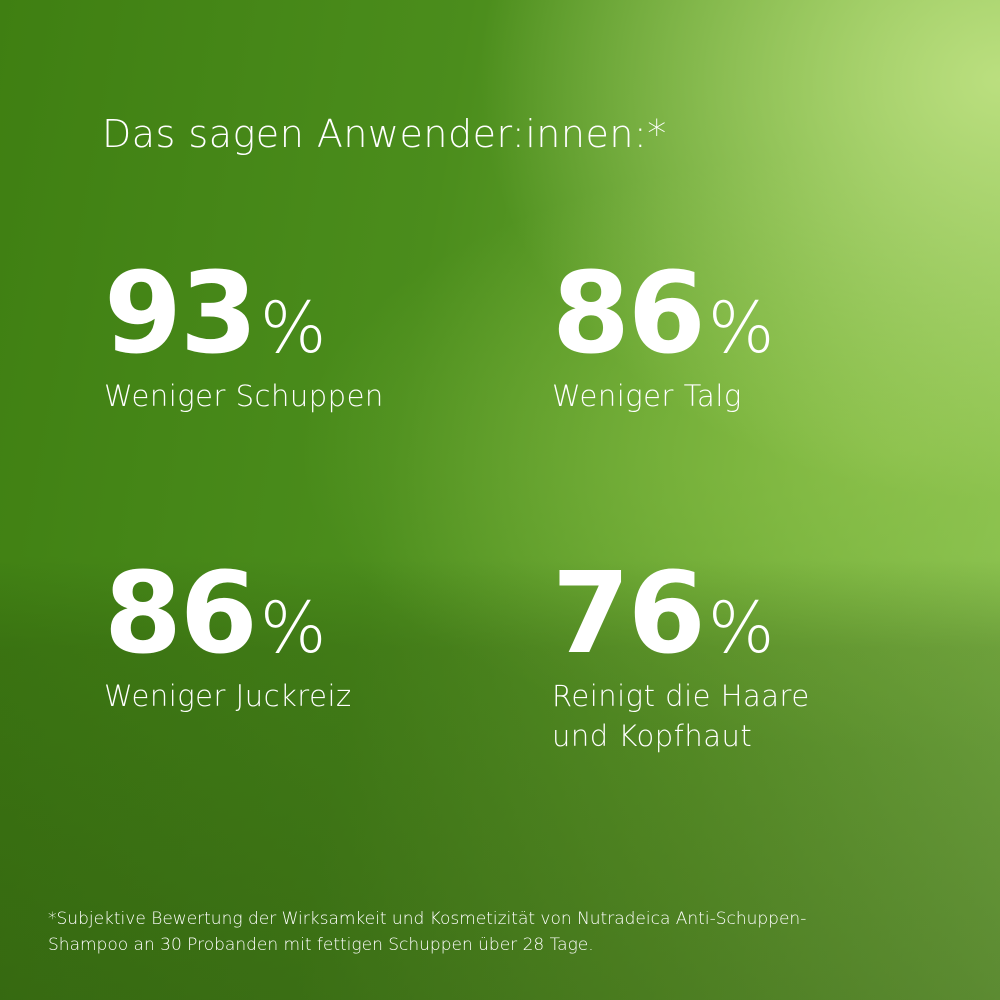 The width and height of the screenshot is (1000, 1000). What do you see at coordinates (181, 314) in the screenshot?
I see `stat-value: 93` at bounding box center [181, 314].